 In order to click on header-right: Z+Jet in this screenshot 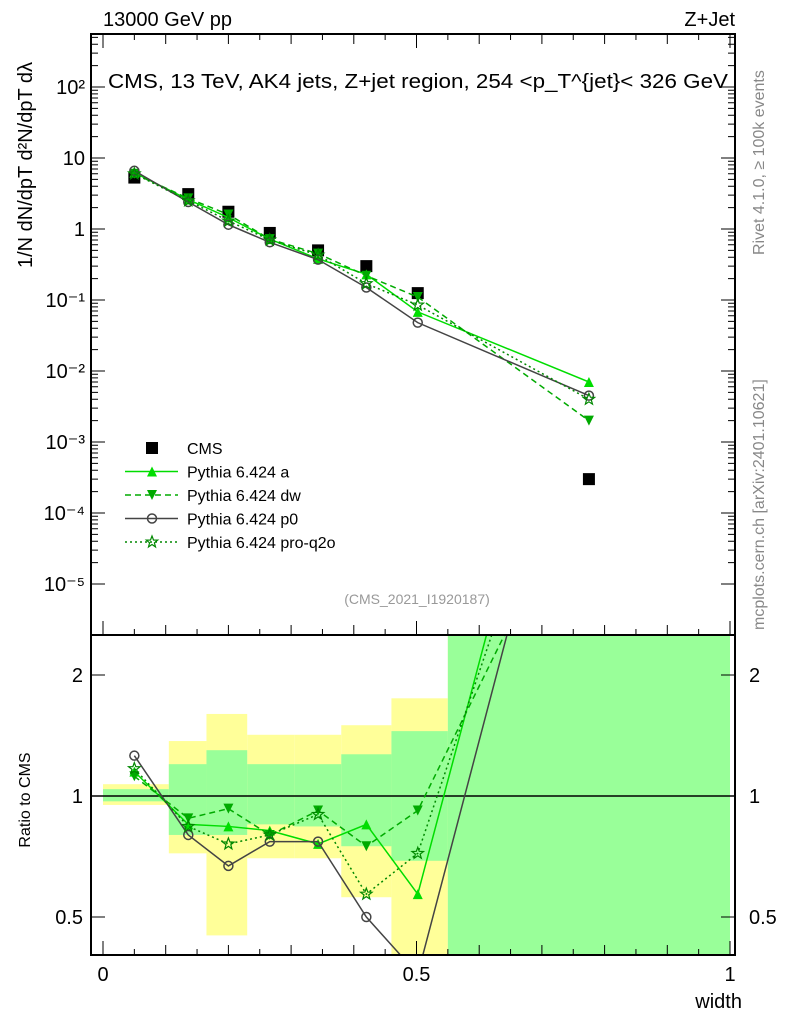, I will do `click(709, 20)`.